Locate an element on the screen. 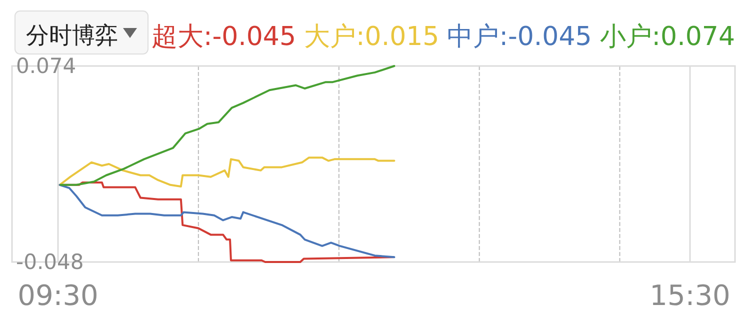 The width and height of the screenshot is (743, 328). text: 超大:-0.045 is located at coordinates (223, 37).